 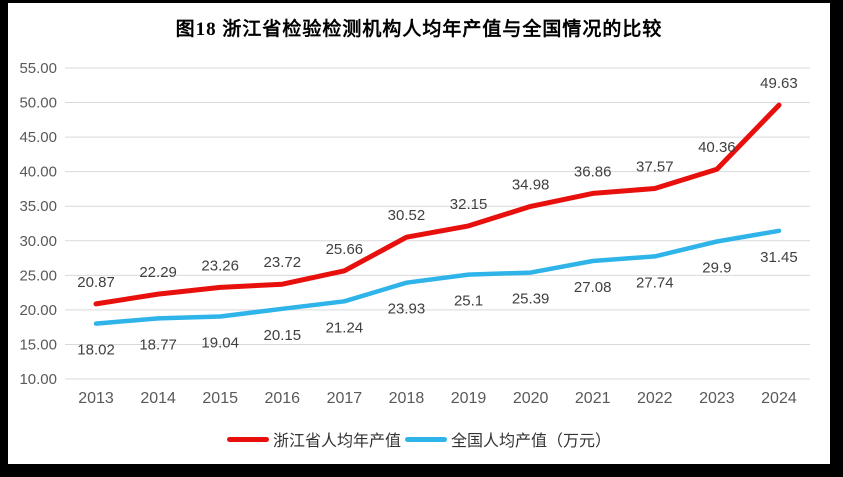 What do you see at coordinates (717, 398) in the screenshot?
I see `x-axis-label: 2023` at bounding box center [717, 398].